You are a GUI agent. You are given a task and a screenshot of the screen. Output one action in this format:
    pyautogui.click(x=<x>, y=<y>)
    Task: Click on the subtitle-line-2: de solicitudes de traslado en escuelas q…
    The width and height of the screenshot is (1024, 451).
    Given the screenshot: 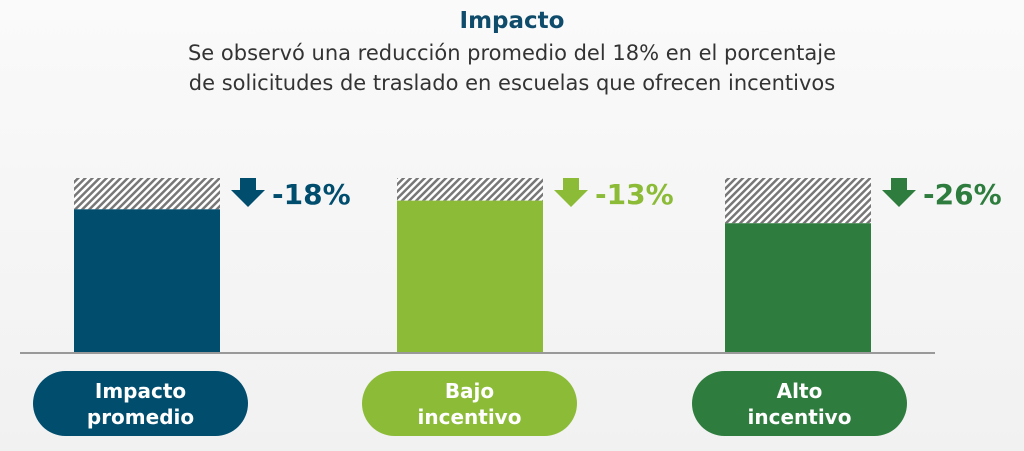 What is the action you would take?
    pyautogui.click(x=512, y=83)
    